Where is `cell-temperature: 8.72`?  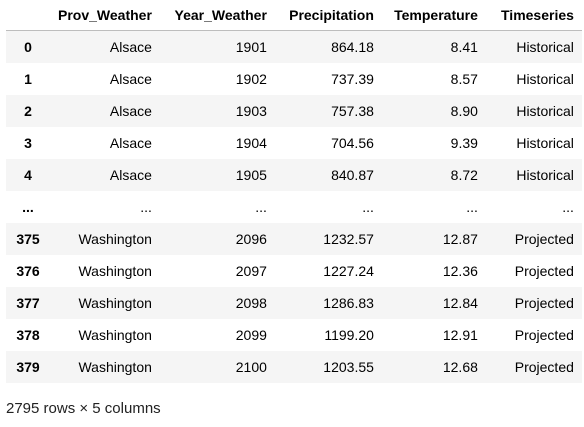 cell-temperature: 8.72 is located at coordinates (464, 175).